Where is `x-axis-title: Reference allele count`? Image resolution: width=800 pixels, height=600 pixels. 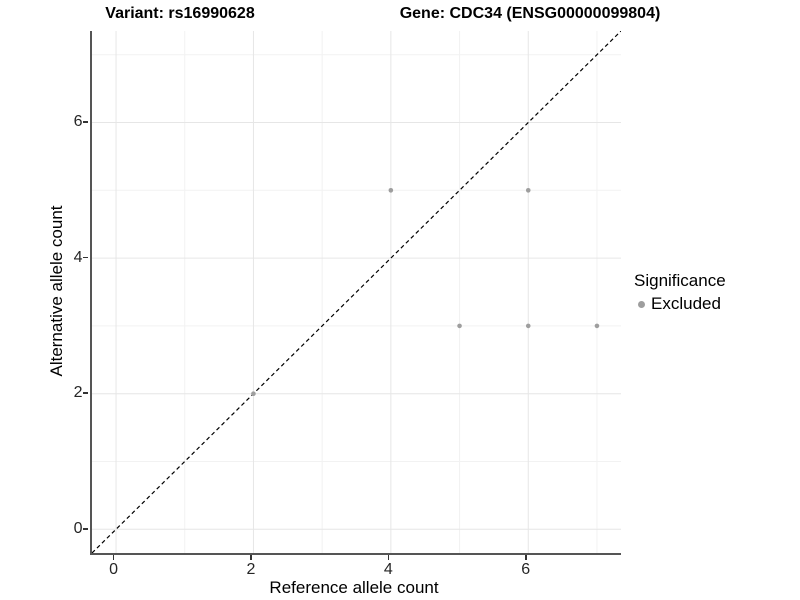
x-axis-title: Reference allele count is located at coordinates (354, 587).